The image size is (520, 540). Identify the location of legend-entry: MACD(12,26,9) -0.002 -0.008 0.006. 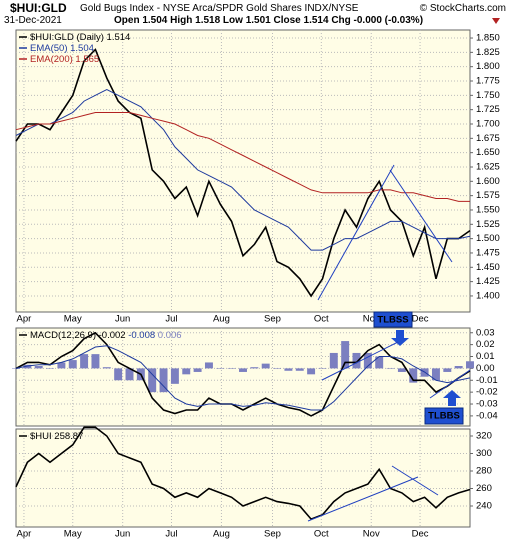
(106, 335).